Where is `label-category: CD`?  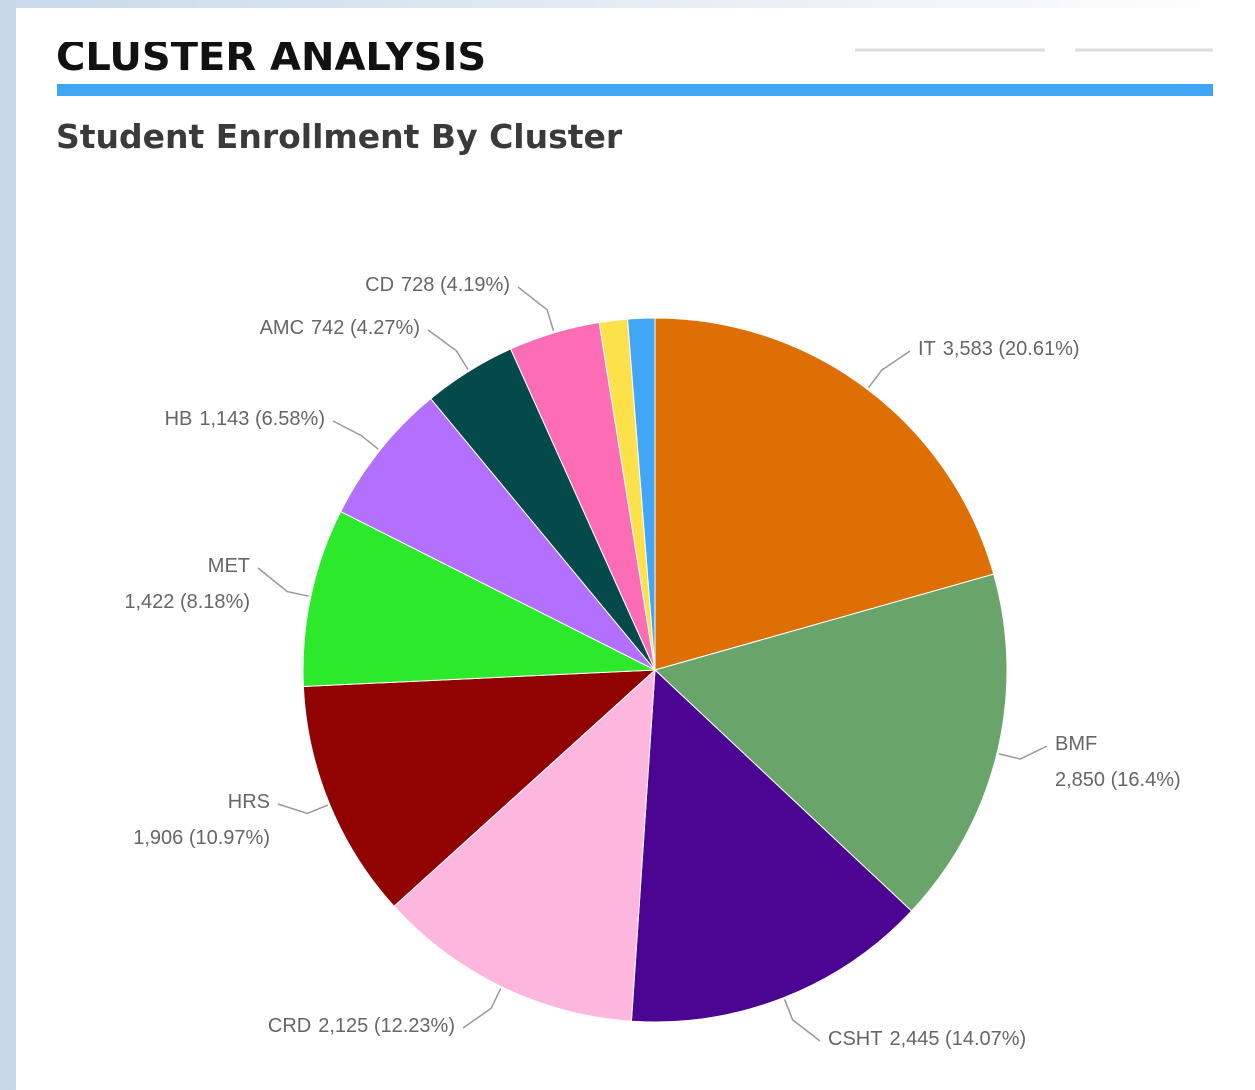 label-category: CD is located at coordinates (379, 285).